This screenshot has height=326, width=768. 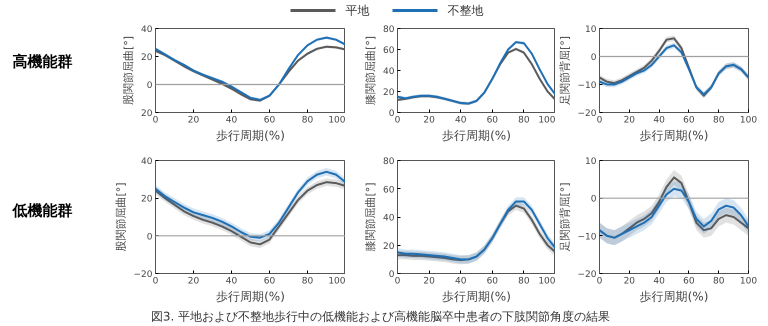 What do you see at coordinates (42, 211) in the screenshot?
I see `text: 低機能群` at bounding box center [42, 211].